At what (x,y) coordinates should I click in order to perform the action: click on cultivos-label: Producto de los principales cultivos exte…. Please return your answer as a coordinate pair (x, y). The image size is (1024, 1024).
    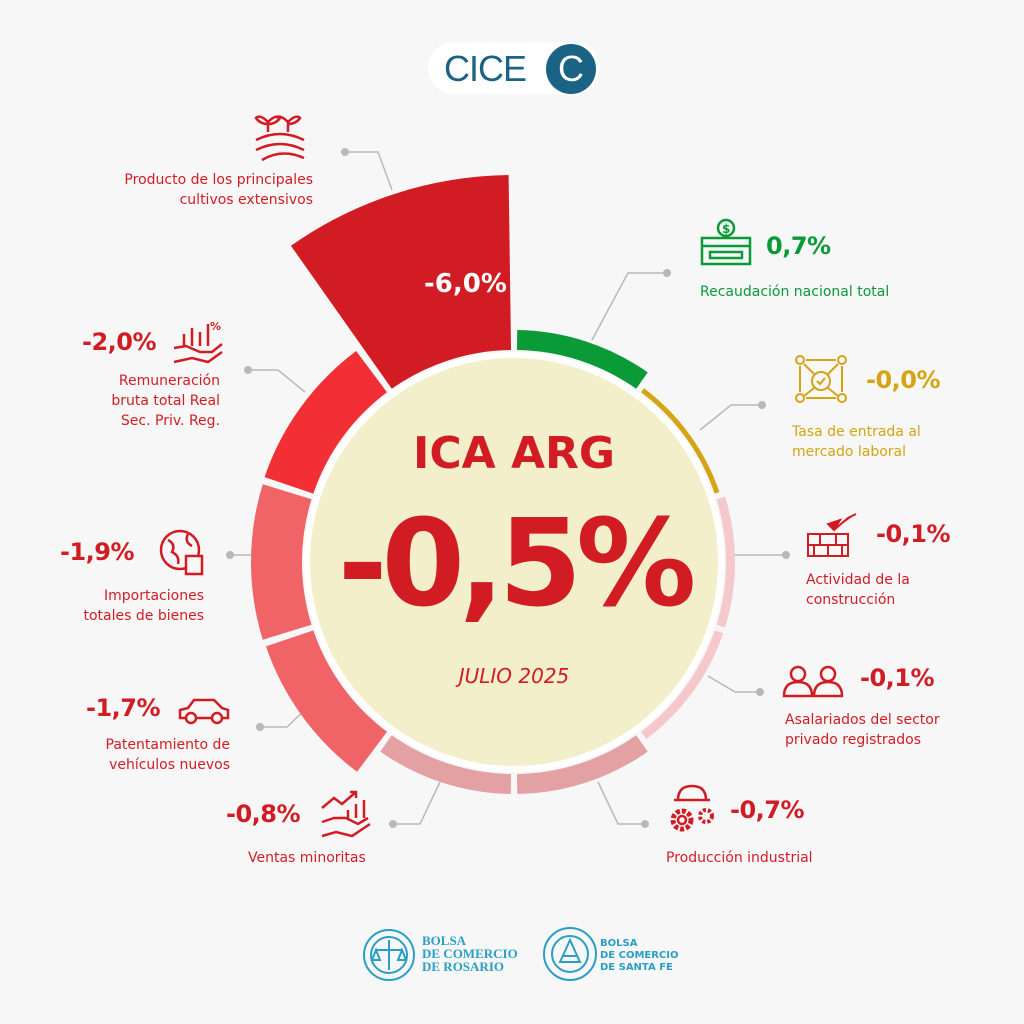
    Looking at the image, I should click on (218, 190).